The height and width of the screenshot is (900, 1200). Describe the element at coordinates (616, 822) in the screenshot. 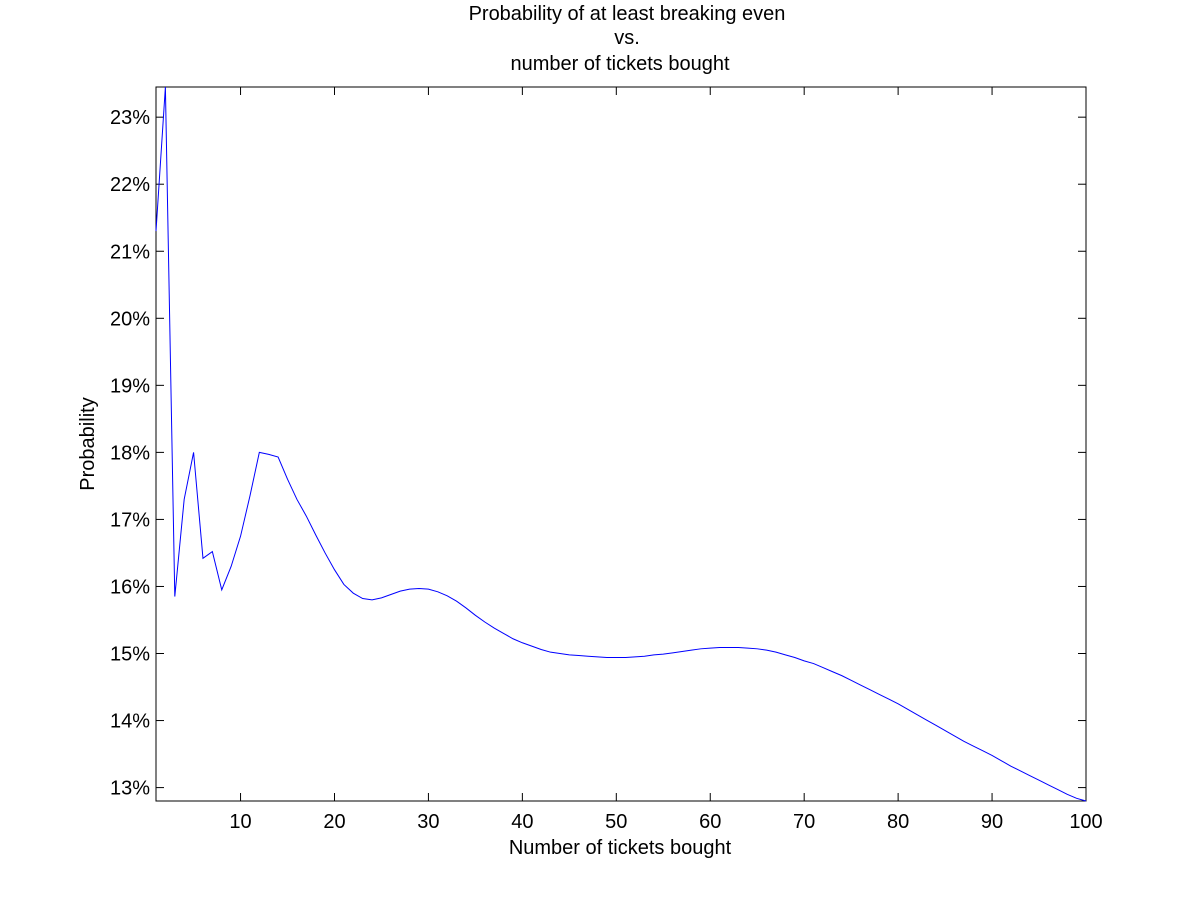

I see `x-tick-label: 50` at that location.